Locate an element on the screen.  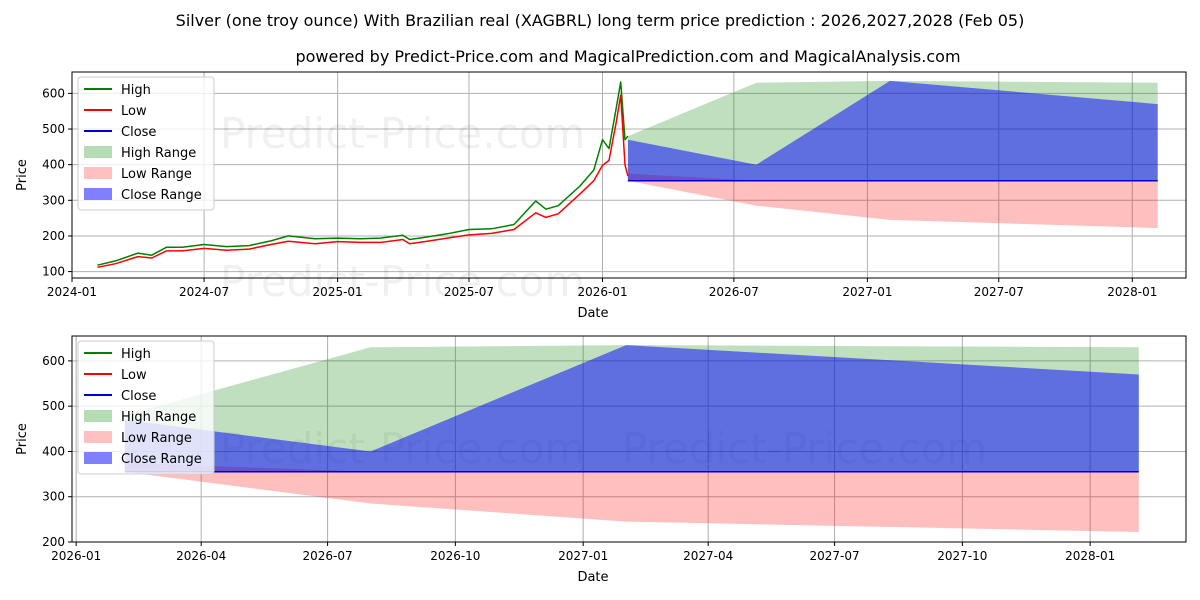
panel2-legend-label-high: High is located at coordinates (136, 354).